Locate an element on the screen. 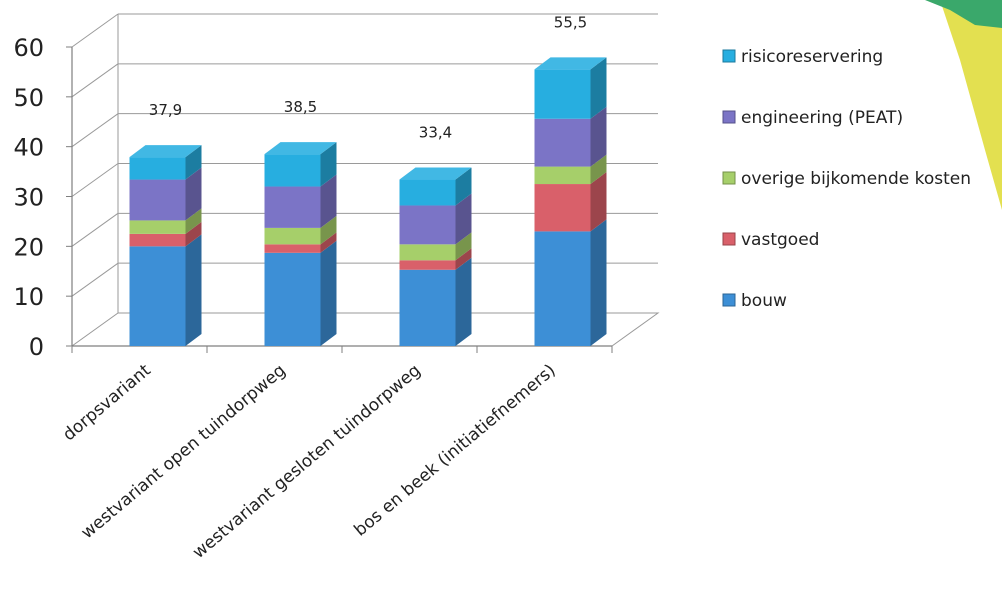 The image size is (1002, 605). bar-total-label: 38,5 is located at coordinates (300, 107).